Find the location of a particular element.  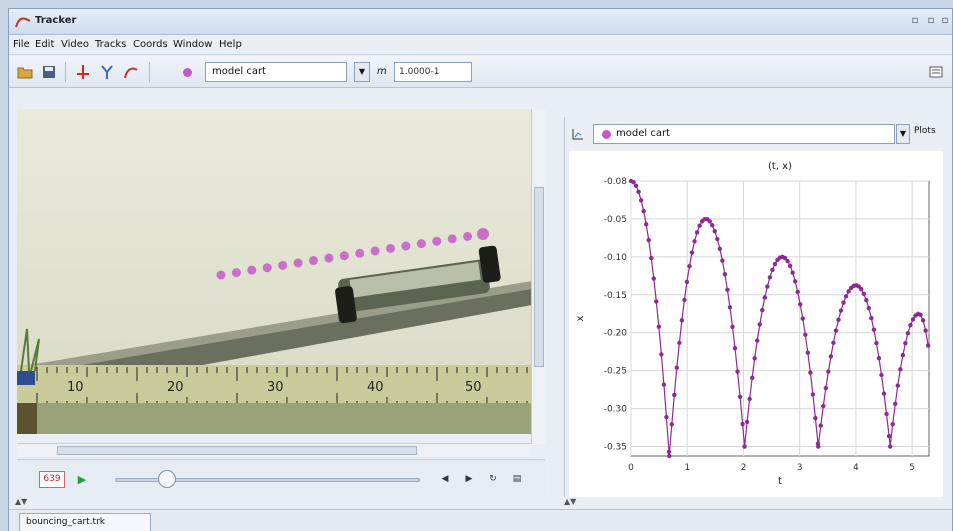

frame-counter: 639 is located at coordinates (52, 479).